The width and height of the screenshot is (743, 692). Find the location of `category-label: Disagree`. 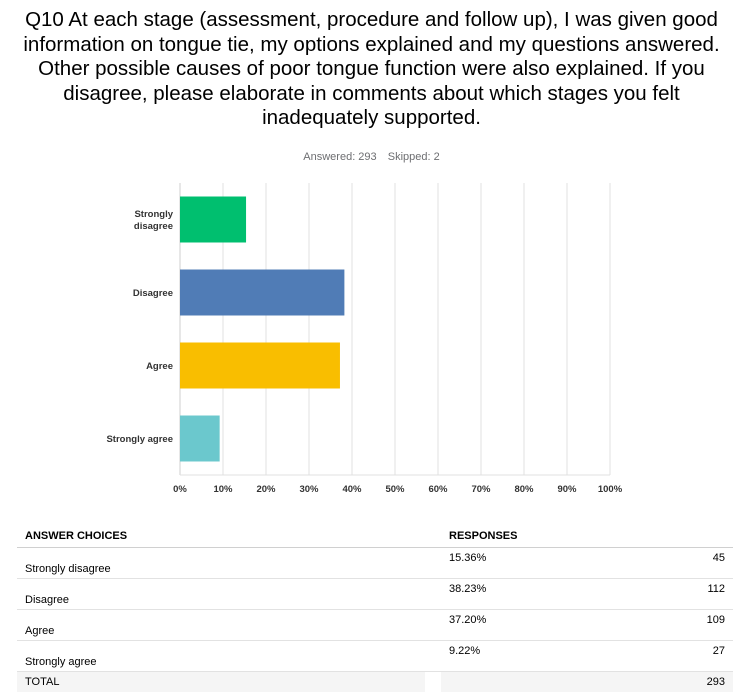

category-label: Disagree is located at coordinates (153, 293).